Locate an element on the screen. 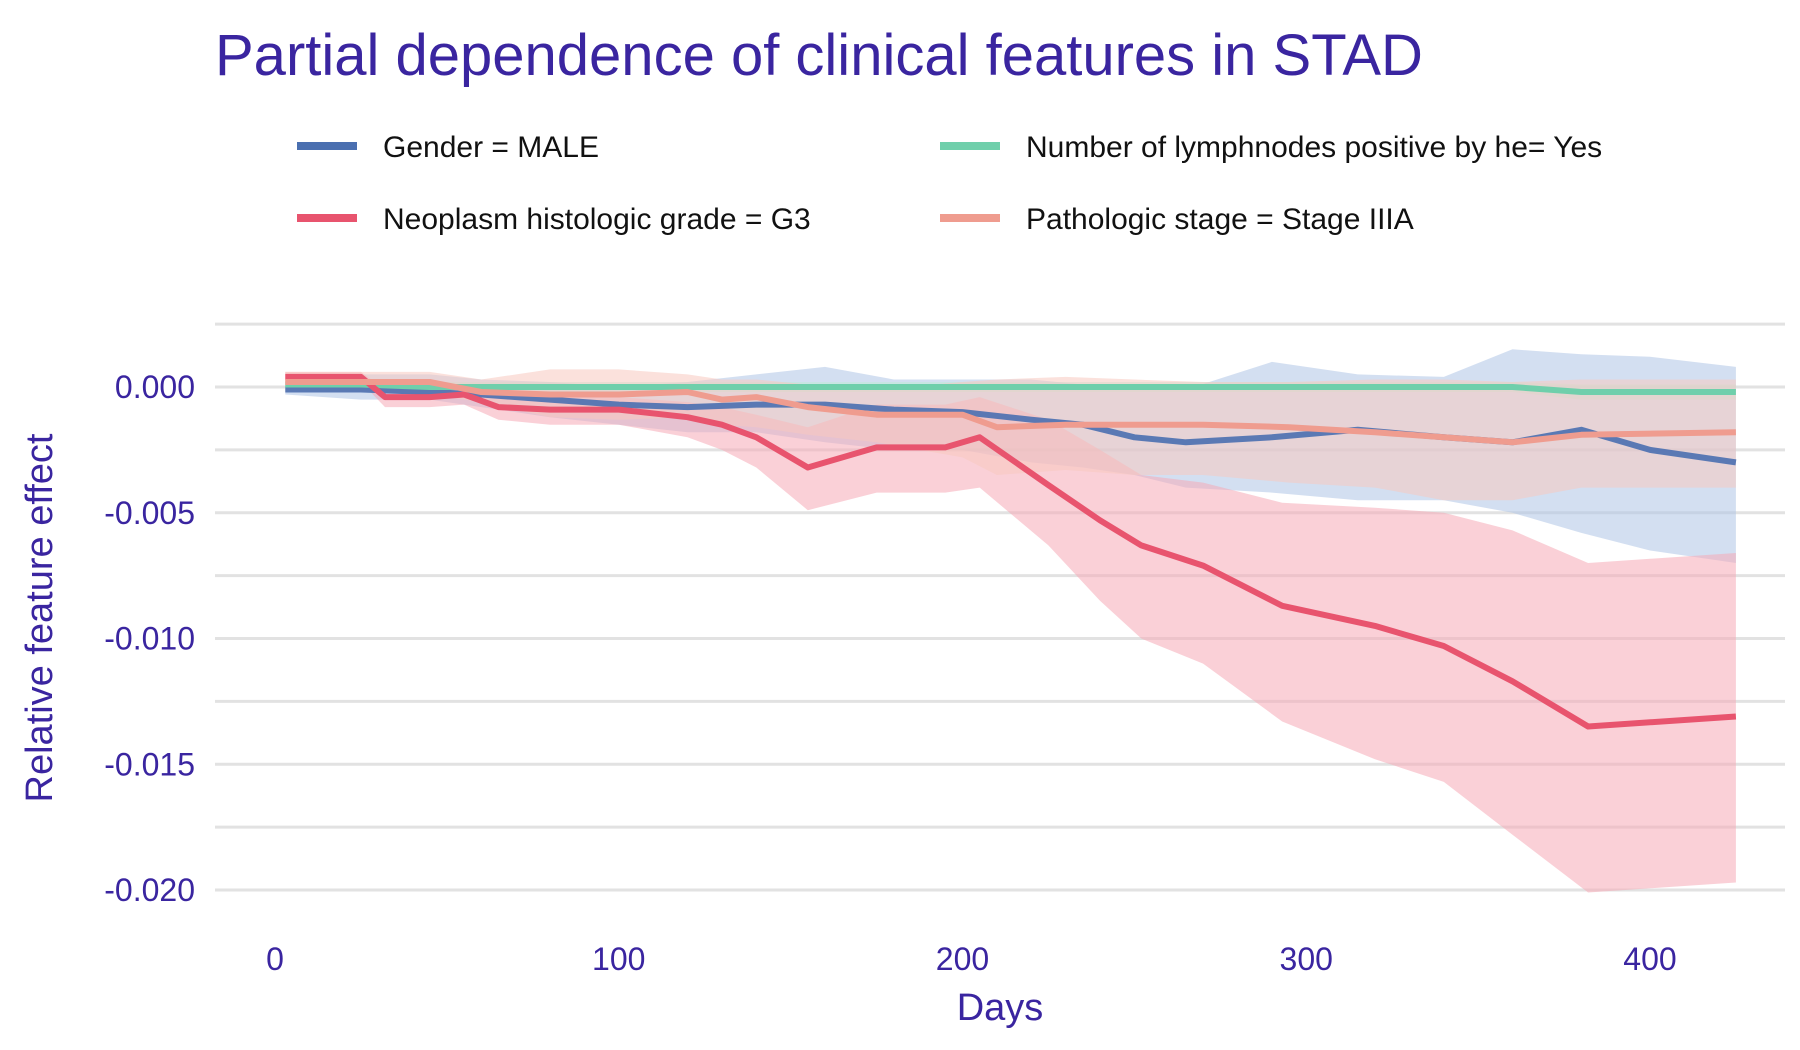  y-tick-label: -0.005 is located at coordinates (149, 513).